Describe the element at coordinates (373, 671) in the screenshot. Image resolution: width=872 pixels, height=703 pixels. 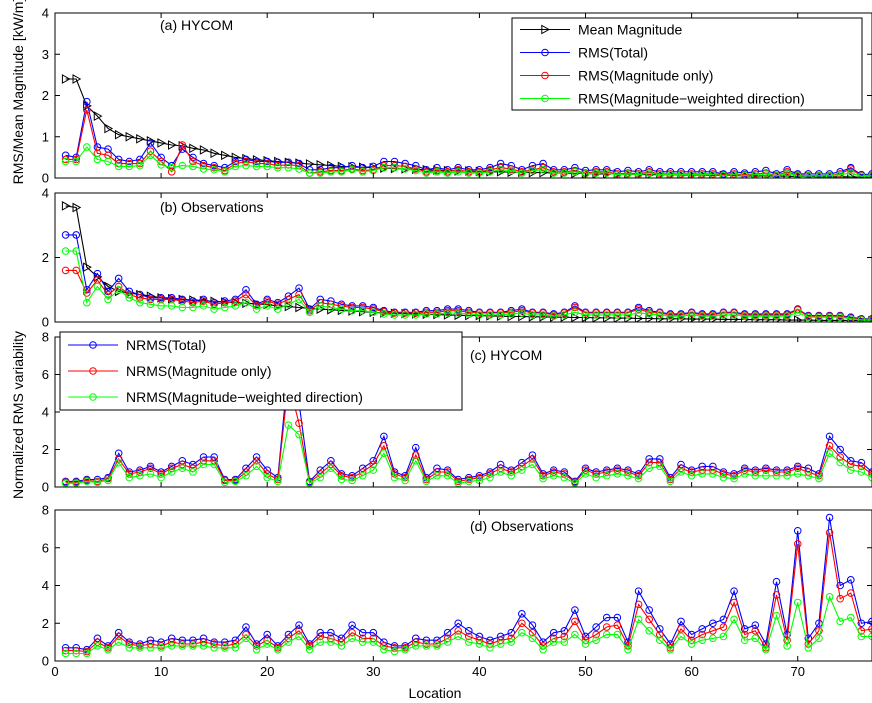
I see `x-tick-label: 30` at that location.